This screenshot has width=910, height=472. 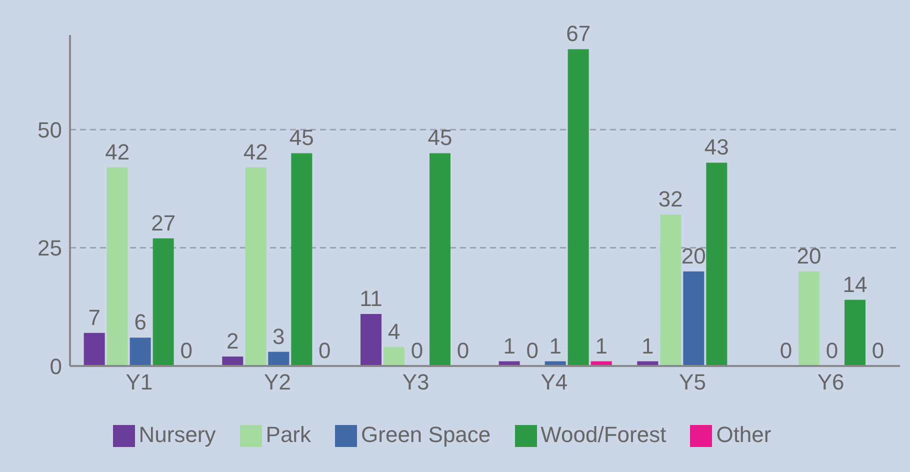 What do you see at coordinates (554, 382) in the screenshot?
I see `x-tick-label: Y4` at bounding box center [554, 382].